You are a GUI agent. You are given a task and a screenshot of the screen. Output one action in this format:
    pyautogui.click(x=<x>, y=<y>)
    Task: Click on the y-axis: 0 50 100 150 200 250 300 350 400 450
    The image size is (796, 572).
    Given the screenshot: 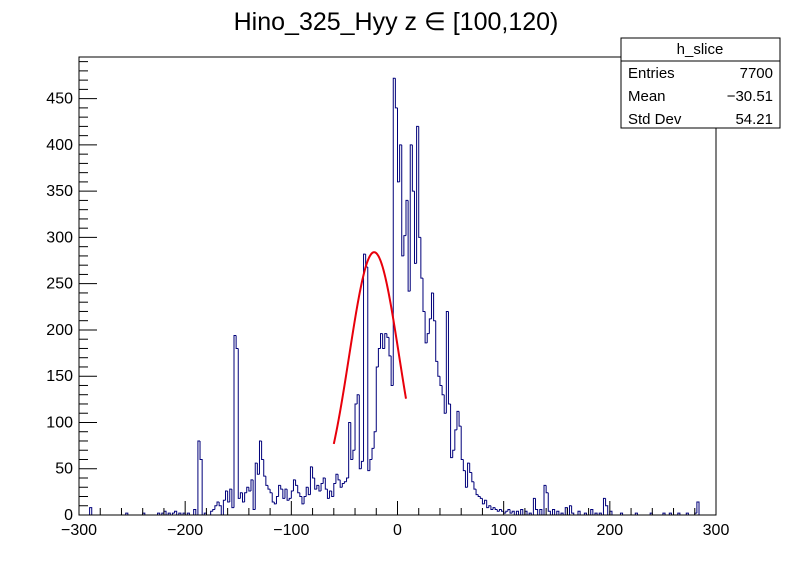 What is the action you would take?
    pyautogui.click(x=71, y=292)
    